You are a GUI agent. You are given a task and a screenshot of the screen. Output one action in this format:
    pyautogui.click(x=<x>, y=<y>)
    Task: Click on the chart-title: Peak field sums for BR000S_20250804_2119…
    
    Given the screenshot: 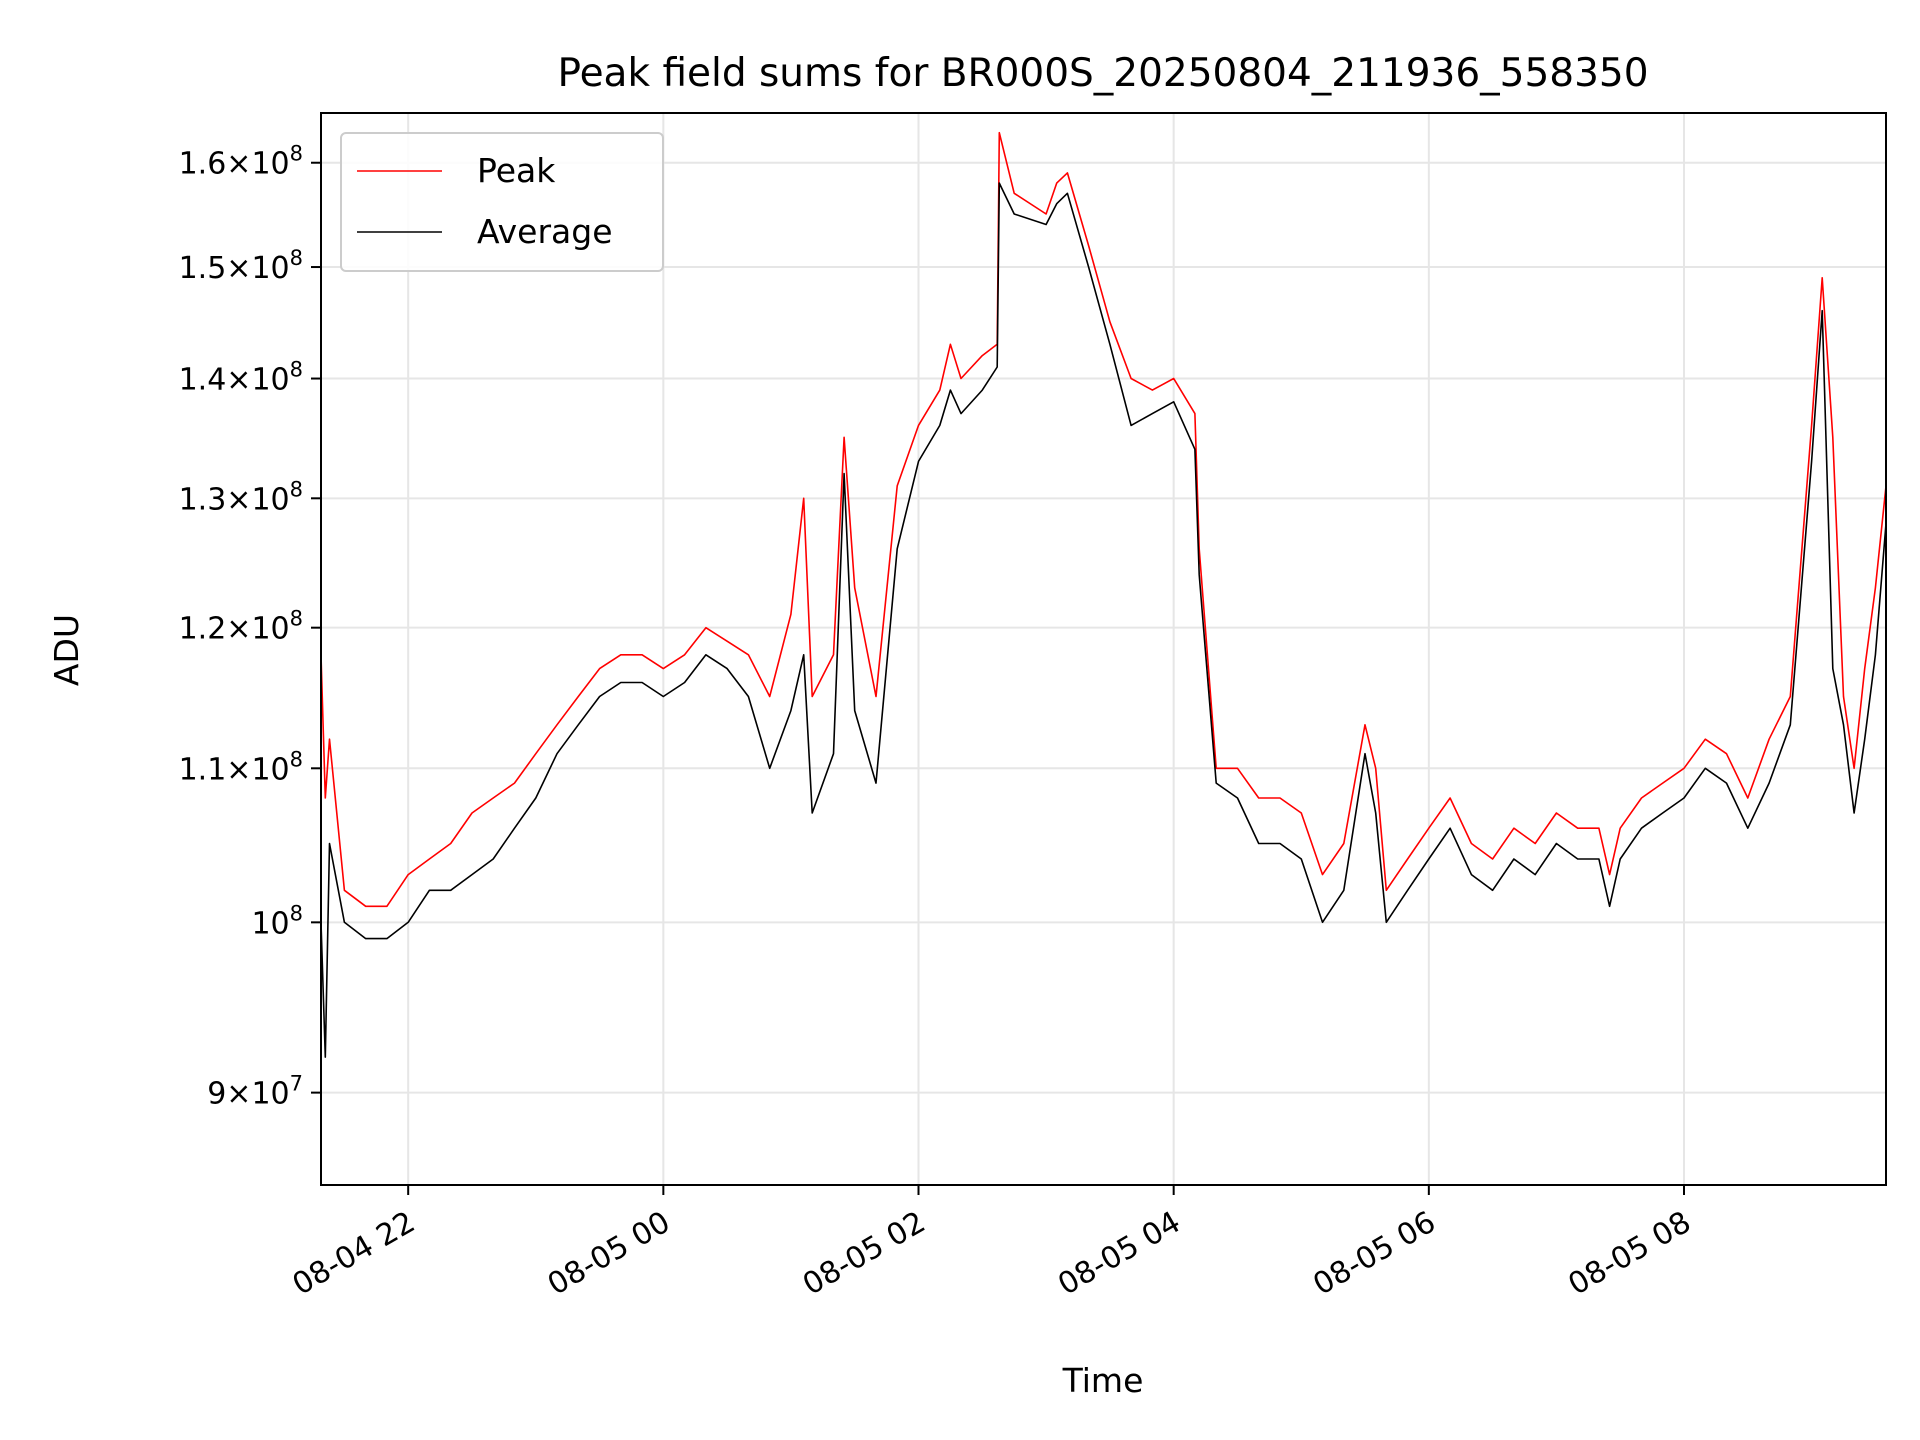 What is the action you would take?
    pyautogui.click(x=1102, y=73)
    